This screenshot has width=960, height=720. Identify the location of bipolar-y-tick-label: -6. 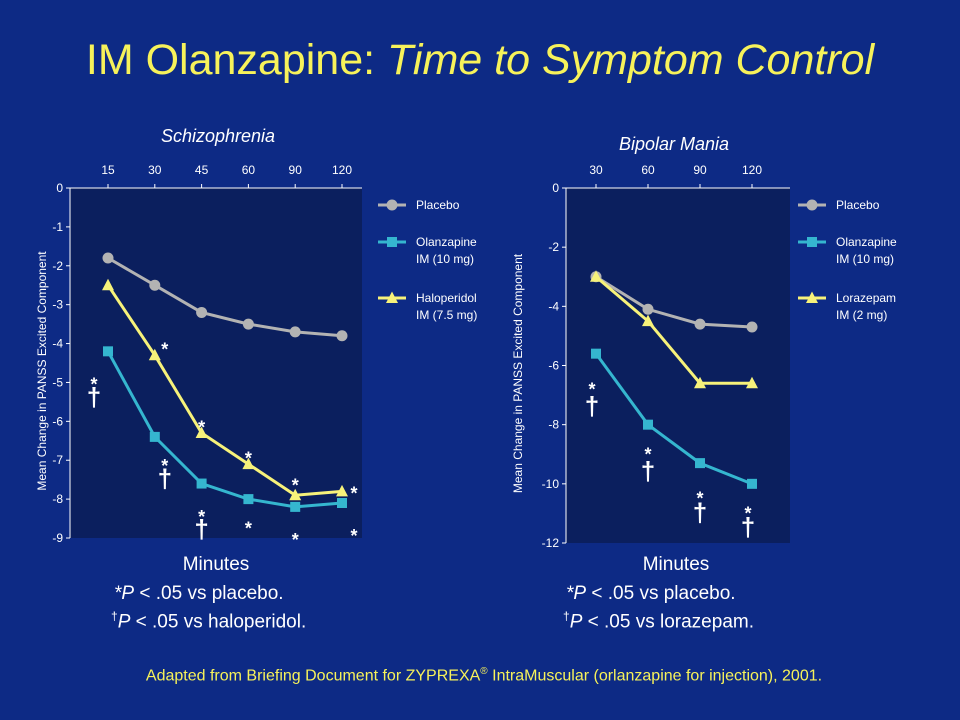
(553, 366).